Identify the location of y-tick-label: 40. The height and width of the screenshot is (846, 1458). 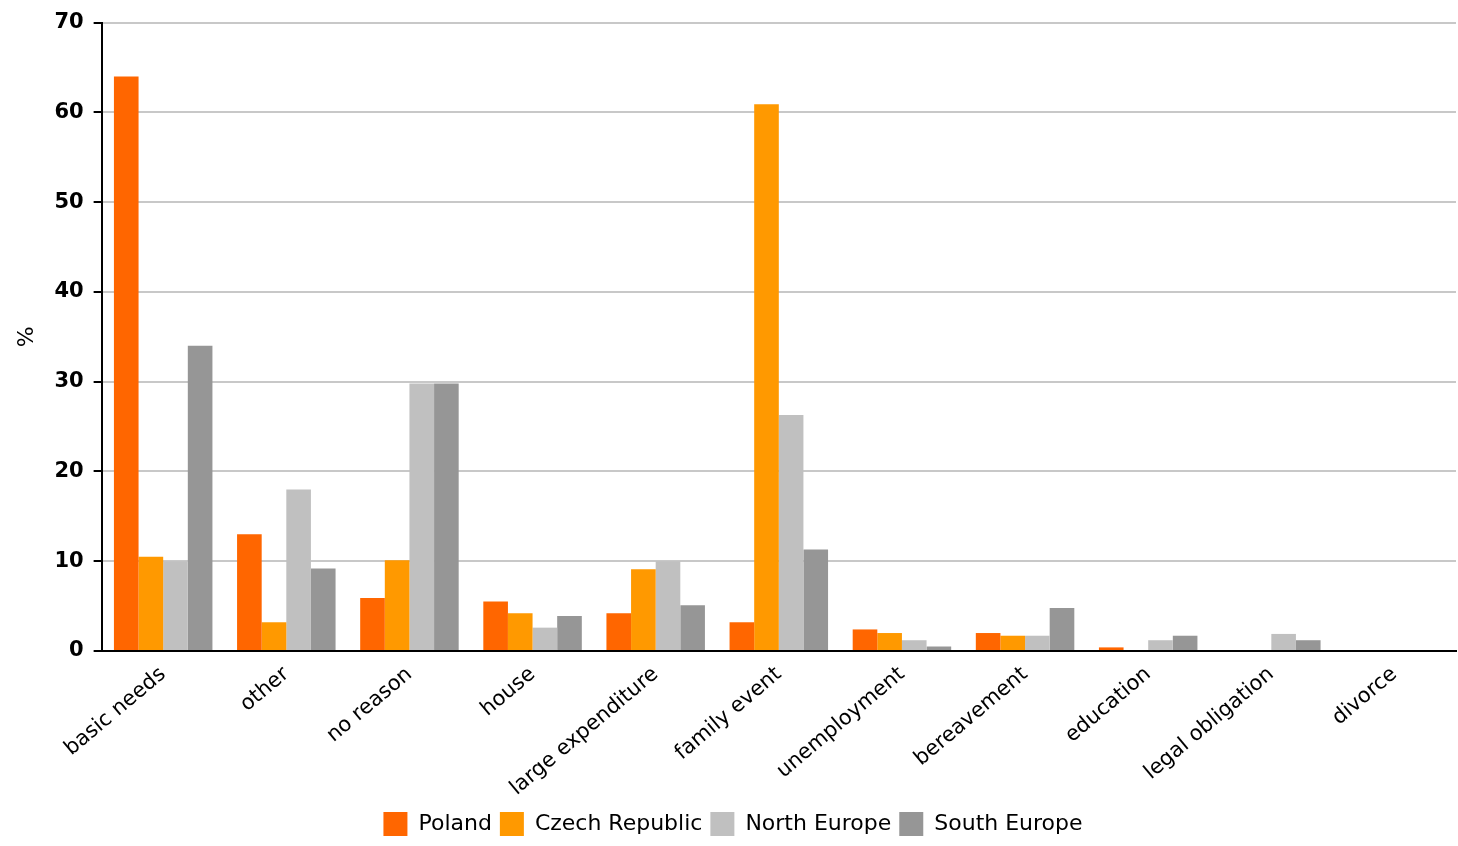
(69, 290).